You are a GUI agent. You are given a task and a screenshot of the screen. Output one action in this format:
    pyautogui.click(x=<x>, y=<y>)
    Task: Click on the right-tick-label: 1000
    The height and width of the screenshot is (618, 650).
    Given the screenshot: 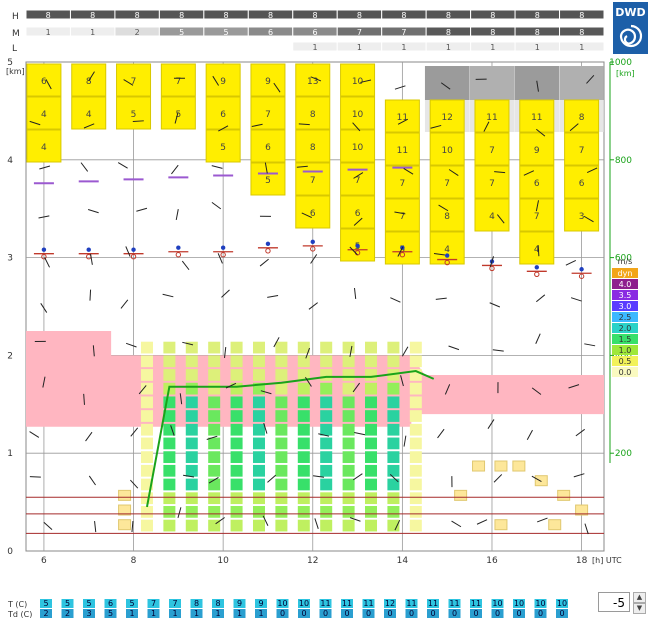 What is the action you would take?
    pyautogui.click(x=620, y=63)
    